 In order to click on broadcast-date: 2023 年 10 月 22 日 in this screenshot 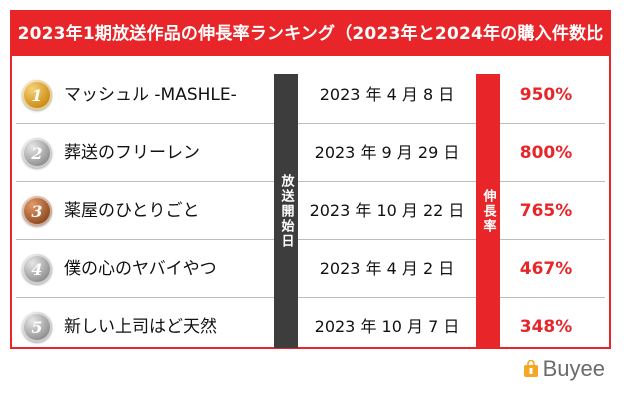, I will do `click(387, 210)`.